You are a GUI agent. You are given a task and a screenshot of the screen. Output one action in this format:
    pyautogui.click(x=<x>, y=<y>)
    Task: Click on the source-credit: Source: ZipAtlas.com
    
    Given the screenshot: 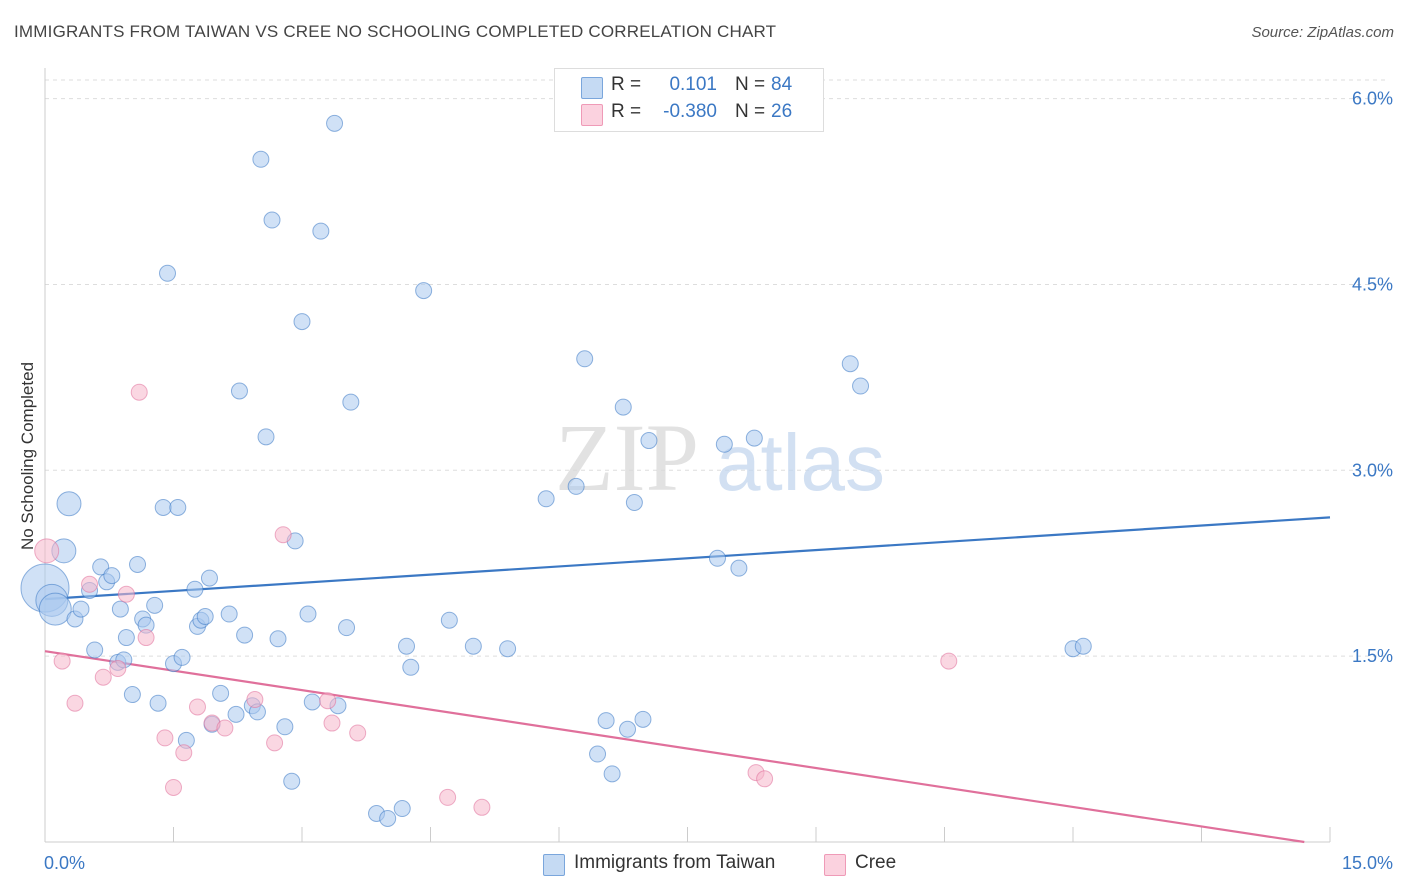 What is the action you would take?
    pyautogui.click(x=1322, y=32)
    